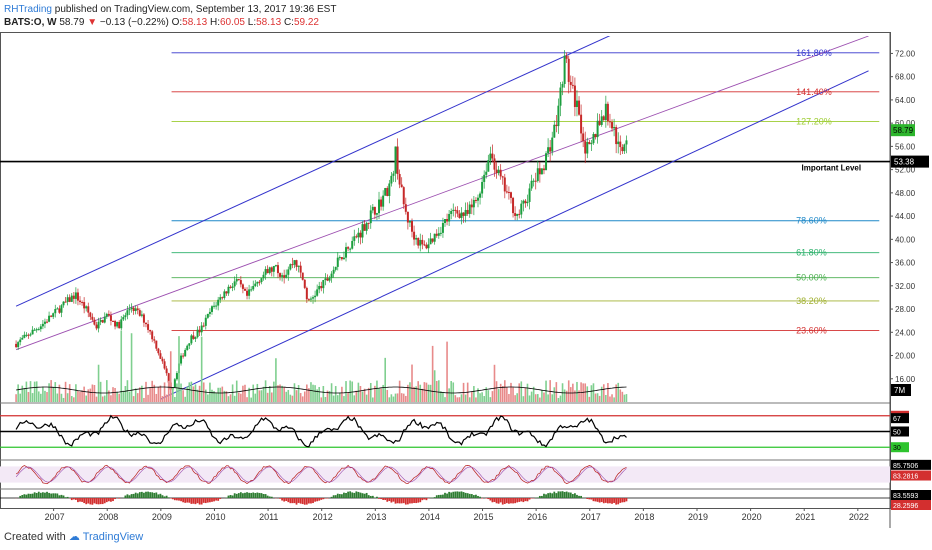 The image size is (932, 550). I want to click on footer: Created with ☁ TradingView, so click(73, 538).